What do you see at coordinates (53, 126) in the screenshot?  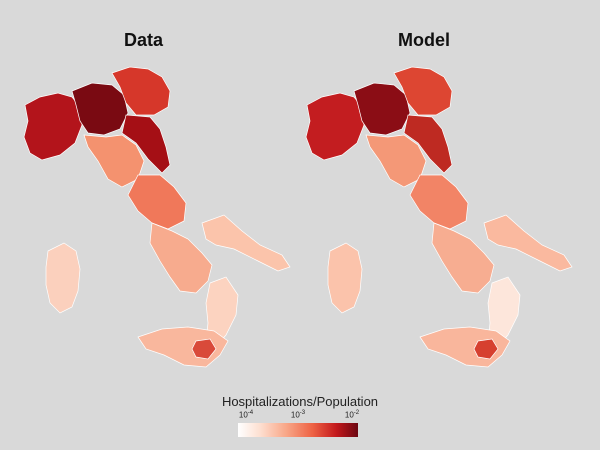 I see `data-region-northwest` at bounding box center [53, 126].